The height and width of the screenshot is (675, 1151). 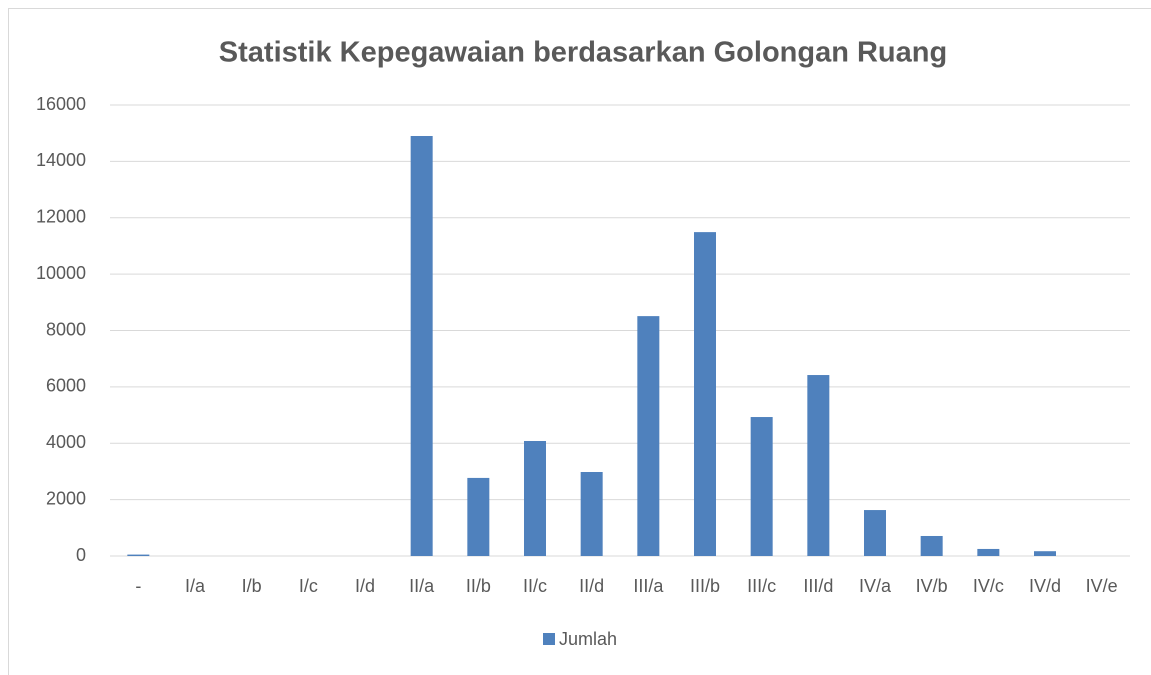 What do you see at coordinates (988, 586) in the screenshot?
I see `x-tick-label: IV/c` at bounding box center [988, 586].